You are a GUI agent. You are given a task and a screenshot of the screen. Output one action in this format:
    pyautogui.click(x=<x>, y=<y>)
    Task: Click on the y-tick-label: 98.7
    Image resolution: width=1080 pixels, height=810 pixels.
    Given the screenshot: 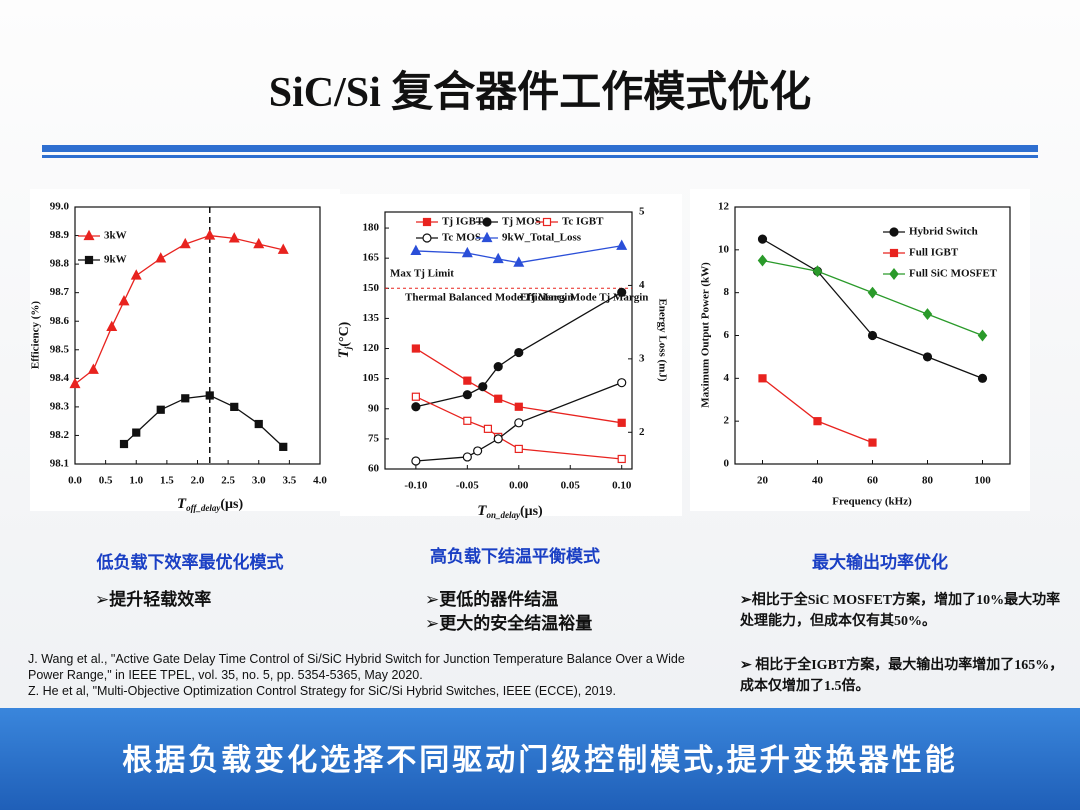 What is the action you would take?
    pyautogui.click(x=60, y=292)
    